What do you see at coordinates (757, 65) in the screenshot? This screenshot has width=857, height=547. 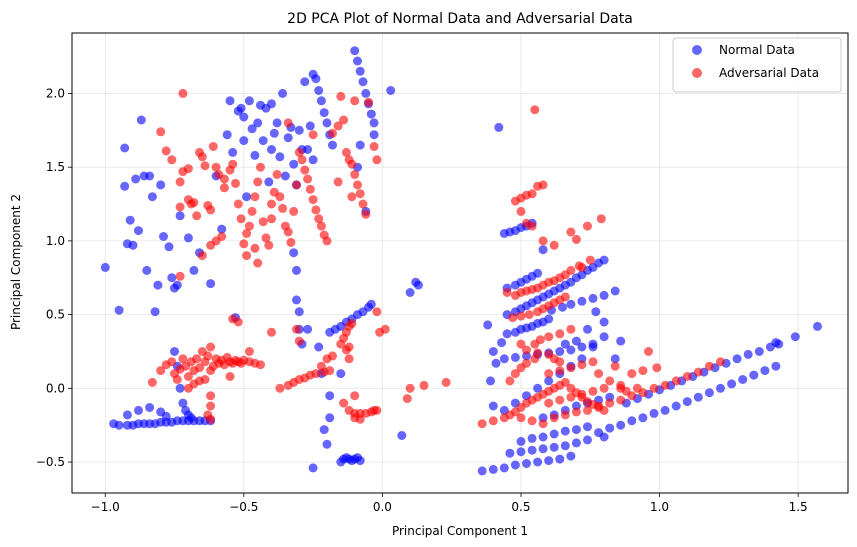 I see `legend: Normal Data Adversarial Data` at bounding box center [757, 65].